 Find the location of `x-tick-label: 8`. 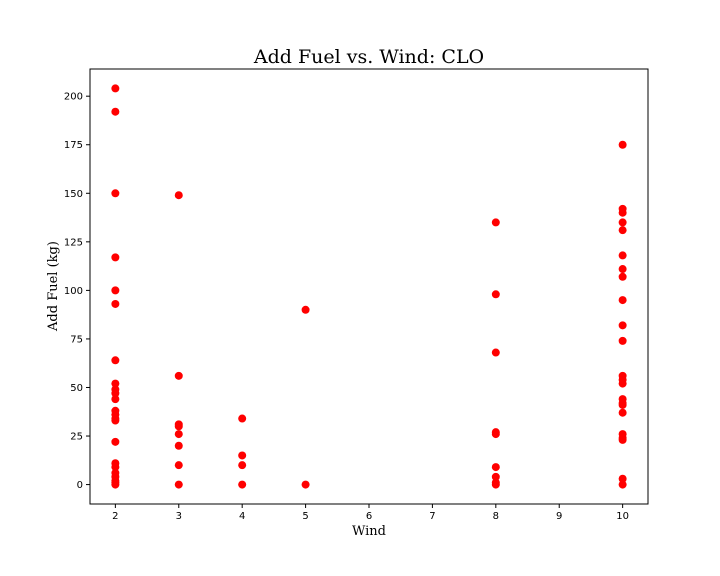

x-tick-label: 8 is located at coordinates (496, 516).